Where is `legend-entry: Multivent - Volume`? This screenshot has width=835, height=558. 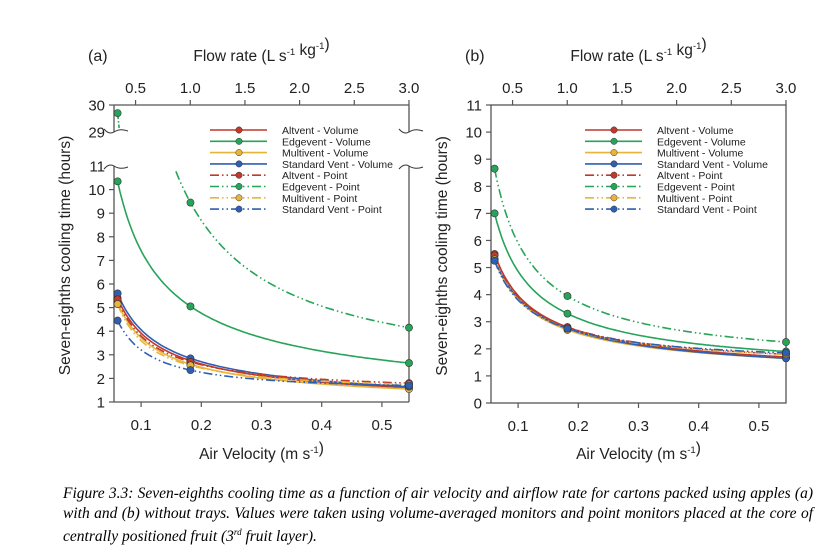 legend-entry: Multivent - Volume is located at coordinates (700, 154).